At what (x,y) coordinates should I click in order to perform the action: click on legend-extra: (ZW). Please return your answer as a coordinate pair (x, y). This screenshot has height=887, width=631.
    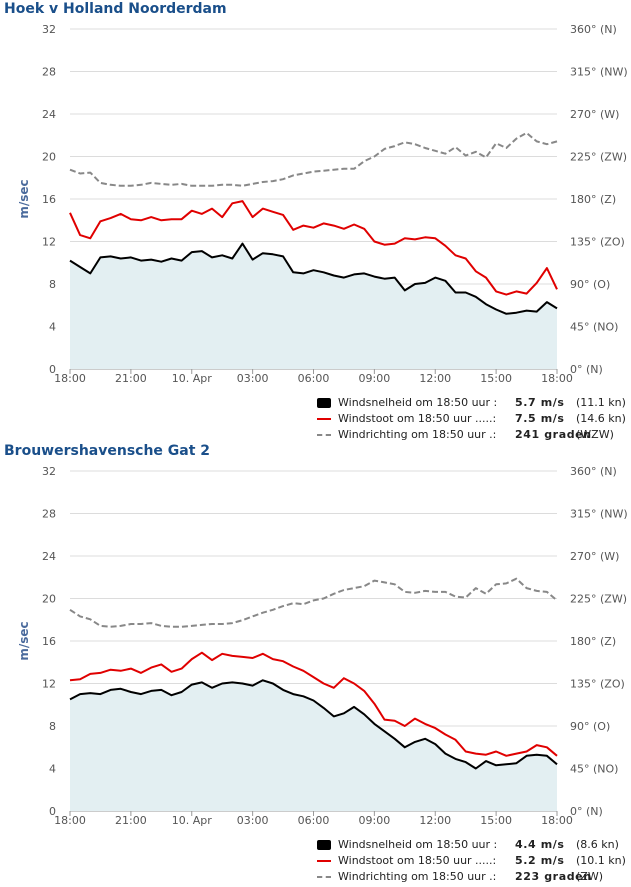
    Looking at the image, I should click on (589, 876).